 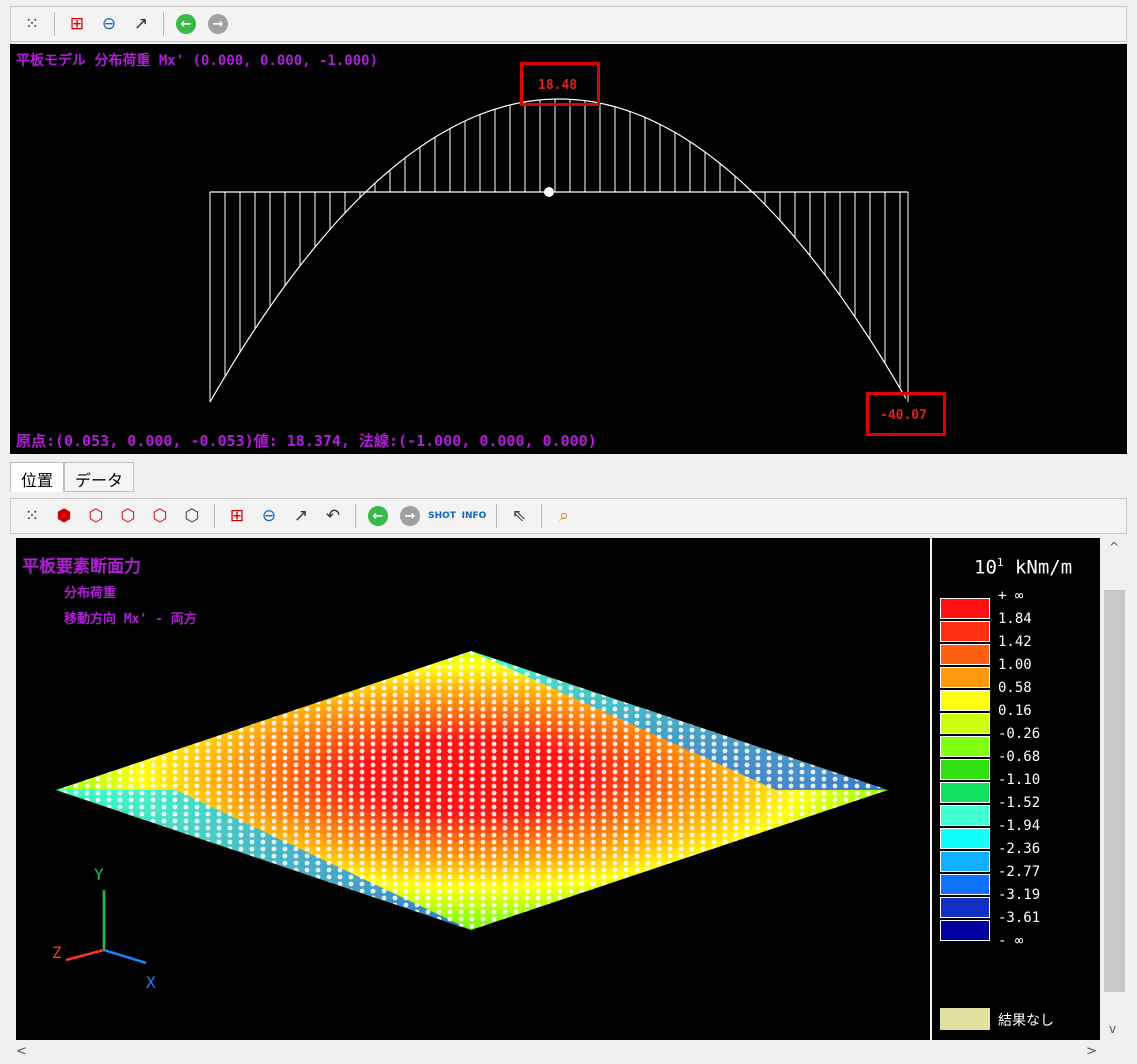 What do you see at coordinates (125, 956) in the screenshot?
I see `x-axis-line` at bounding box center [125, 956].